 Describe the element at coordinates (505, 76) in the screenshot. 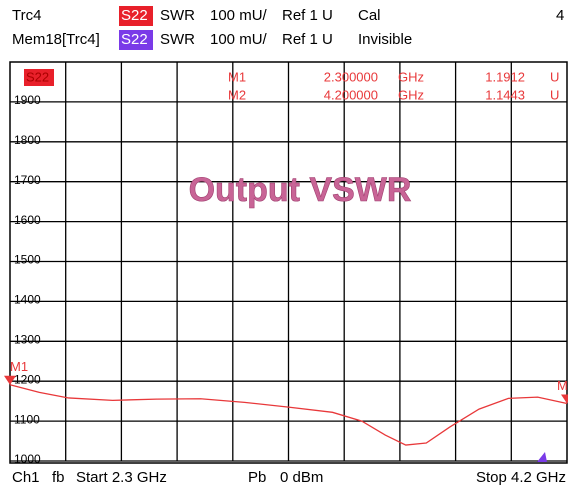

I see `marker-response: 1.1912` at that location.